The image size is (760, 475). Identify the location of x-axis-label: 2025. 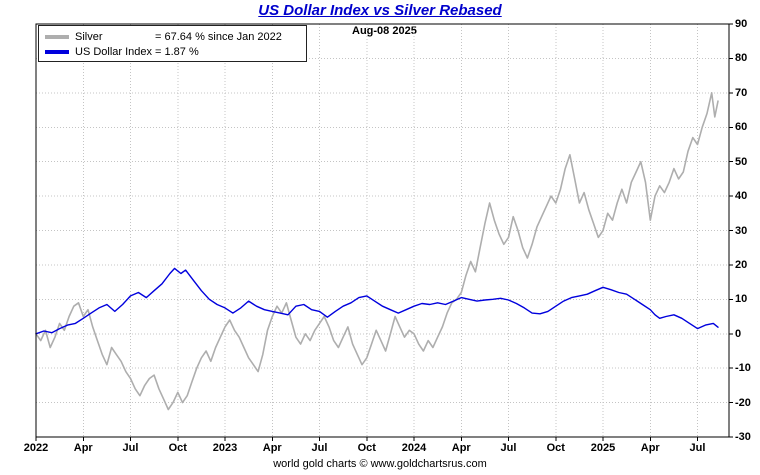
(603, 448).